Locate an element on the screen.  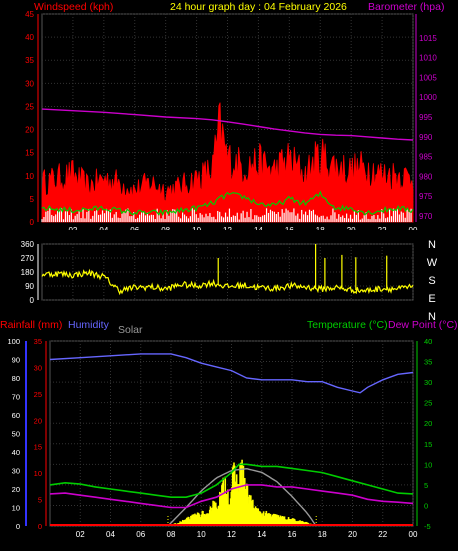
direction-series-layer is located at coordinates (227, 270).